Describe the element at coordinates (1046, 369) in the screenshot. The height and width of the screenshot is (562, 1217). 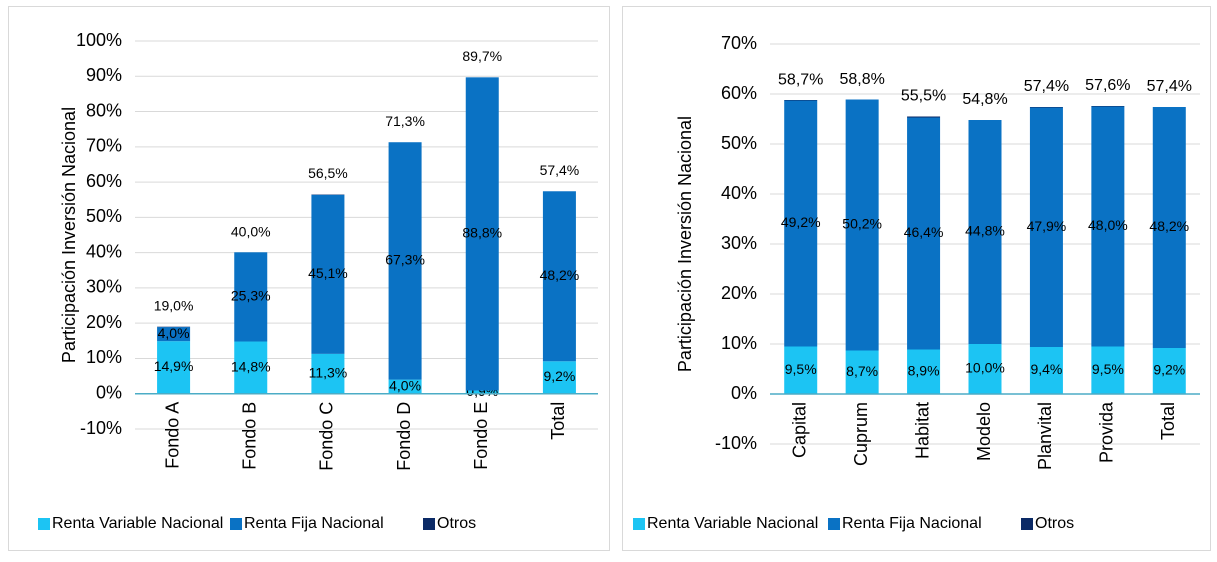
I see `value-label: 9,4%` at that location.